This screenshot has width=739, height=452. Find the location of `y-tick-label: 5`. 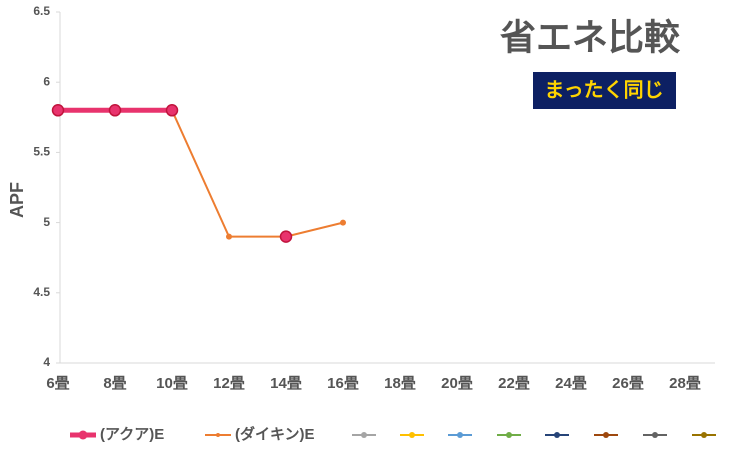

y-tick-label: 5 is located at coordinates (46, 222).